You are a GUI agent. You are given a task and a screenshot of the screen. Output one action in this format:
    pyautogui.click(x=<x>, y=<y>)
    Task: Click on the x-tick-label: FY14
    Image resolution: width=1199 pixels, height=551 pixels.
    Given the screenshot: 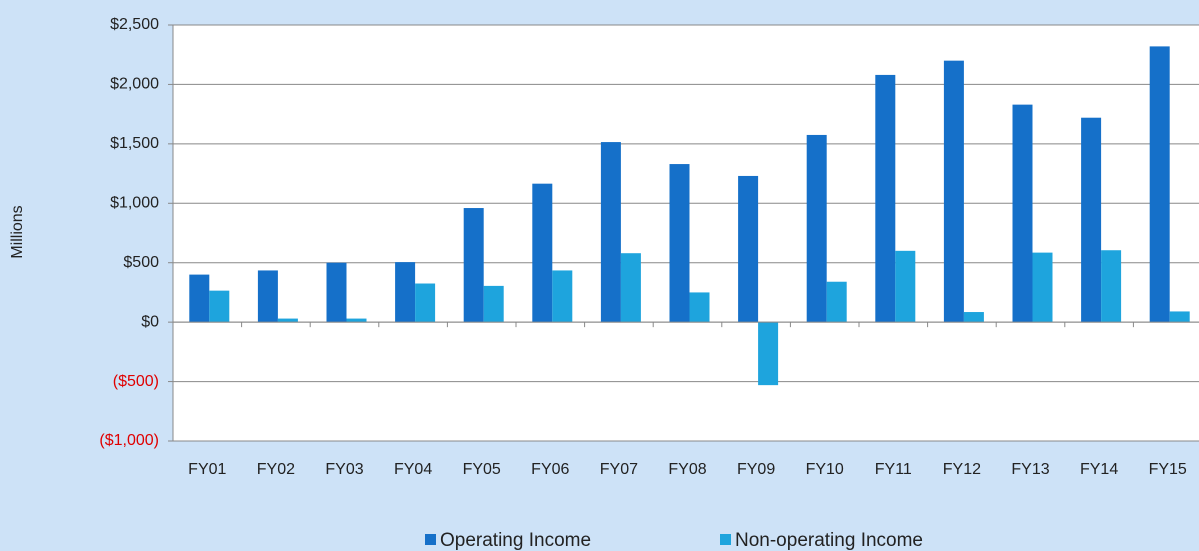 What is the action you would take?
    pyautogui.click(x=1099, y=469)
    